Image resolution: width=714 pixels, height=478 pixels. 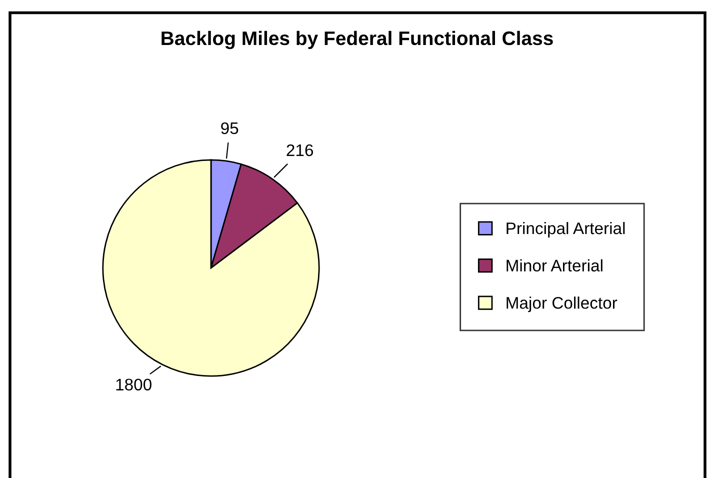 What do you see at coordinates (357, 40) in the screenshot?
I see `chart-title: Backlog Miles by Federal Functional Class` at bounding box center [357, 40].